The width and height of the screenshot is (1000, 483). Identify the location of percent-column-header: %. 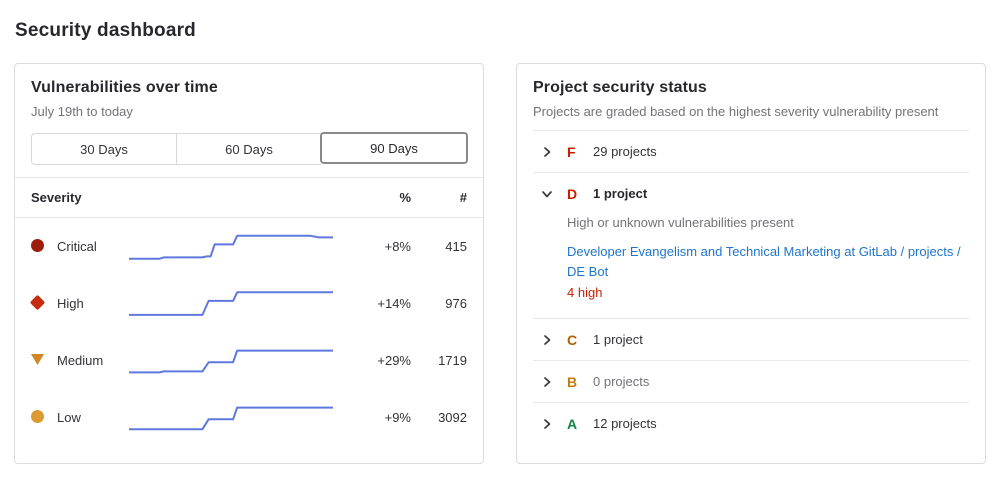
(405, 197).